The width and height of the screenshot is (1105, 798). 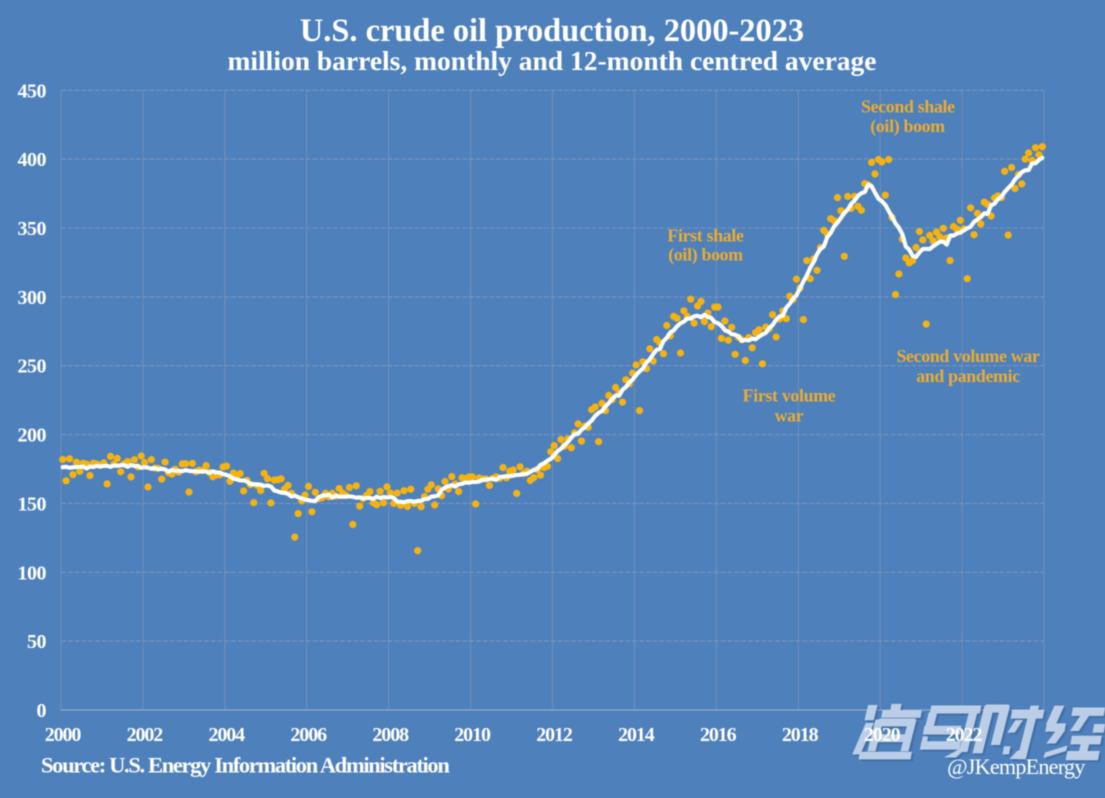 I want to click on svg-text: 2012, so click(x=554, y=735).